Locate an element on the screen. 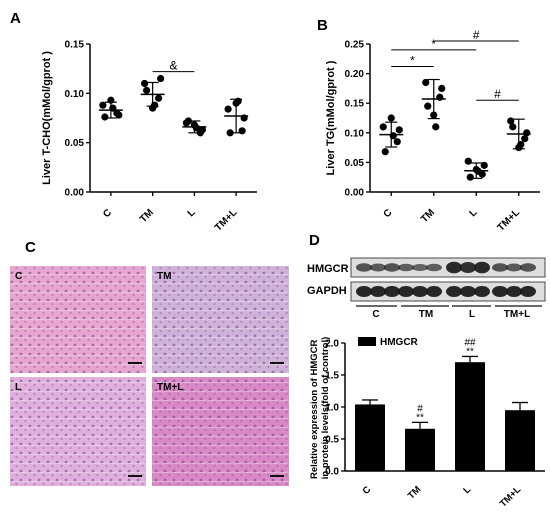 The image size is (550, 512). chart-d-sig-0-1: ** is located at coordinates (420, 417).